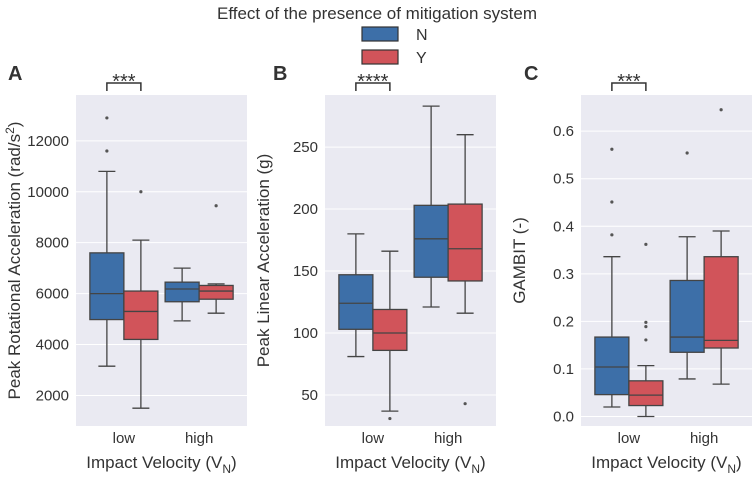 This screenshot has width=754, height=477. Describe the element at coordinates (687, 153) in the screenshot. I see `outlier-n-high` at that location.